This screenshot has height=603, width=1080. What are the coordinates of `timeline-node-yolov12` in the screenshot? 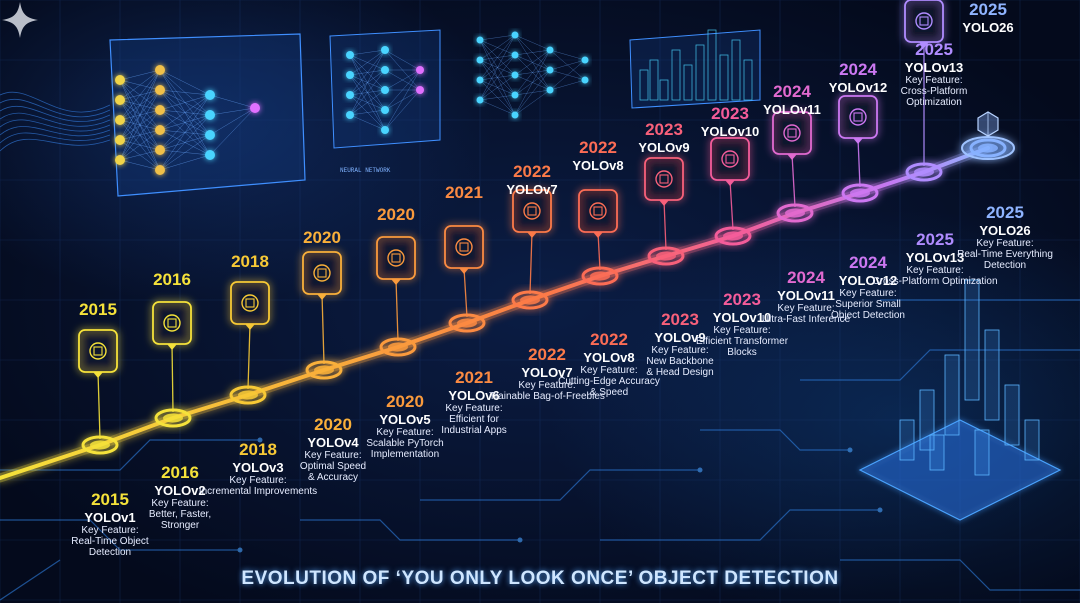 It's located at (858, 149).